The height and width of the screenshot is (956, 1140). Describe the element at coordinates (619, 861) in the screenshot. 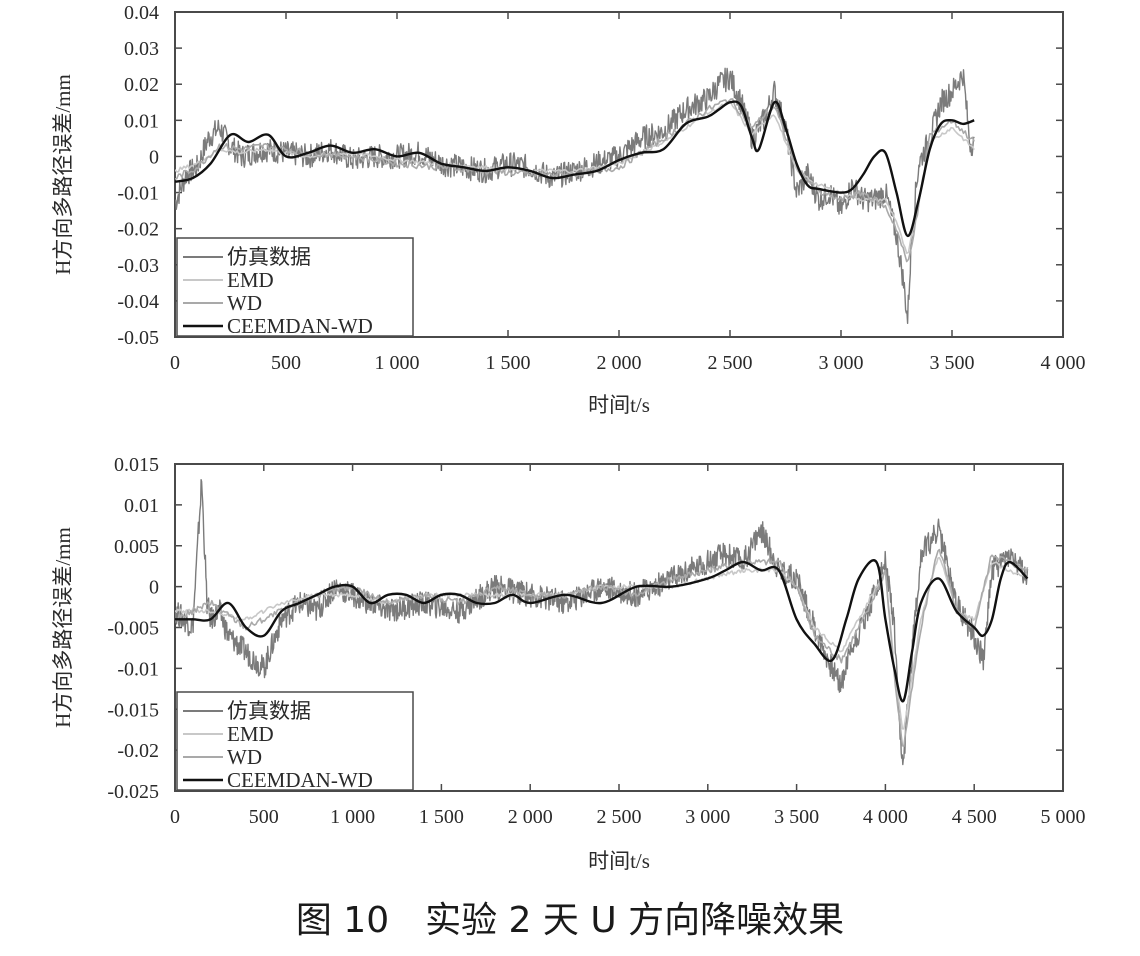

I see `bottom-x-axis-label: 时间t/s` at that location.